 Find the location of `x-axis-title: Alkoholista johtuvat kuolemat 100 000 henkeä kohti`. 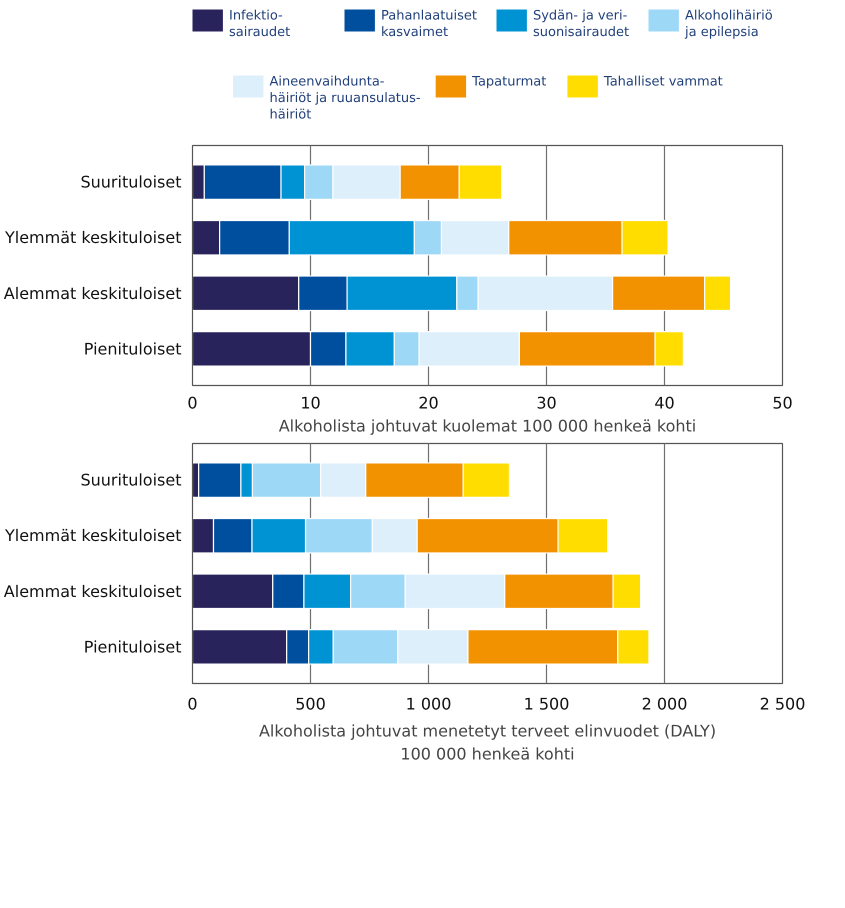

x-axis-title: Alkoholista johtuvat kuolemat 100 000 henkeä kohti is located at coordinates (487, 426).